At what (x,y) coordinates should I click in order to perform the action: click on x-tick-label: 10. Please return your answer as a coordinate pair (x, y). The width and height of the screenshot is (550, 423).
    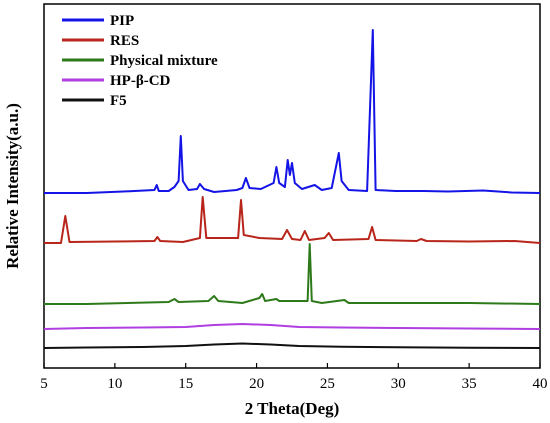
    Looking at the image, I should click on (114, 384).